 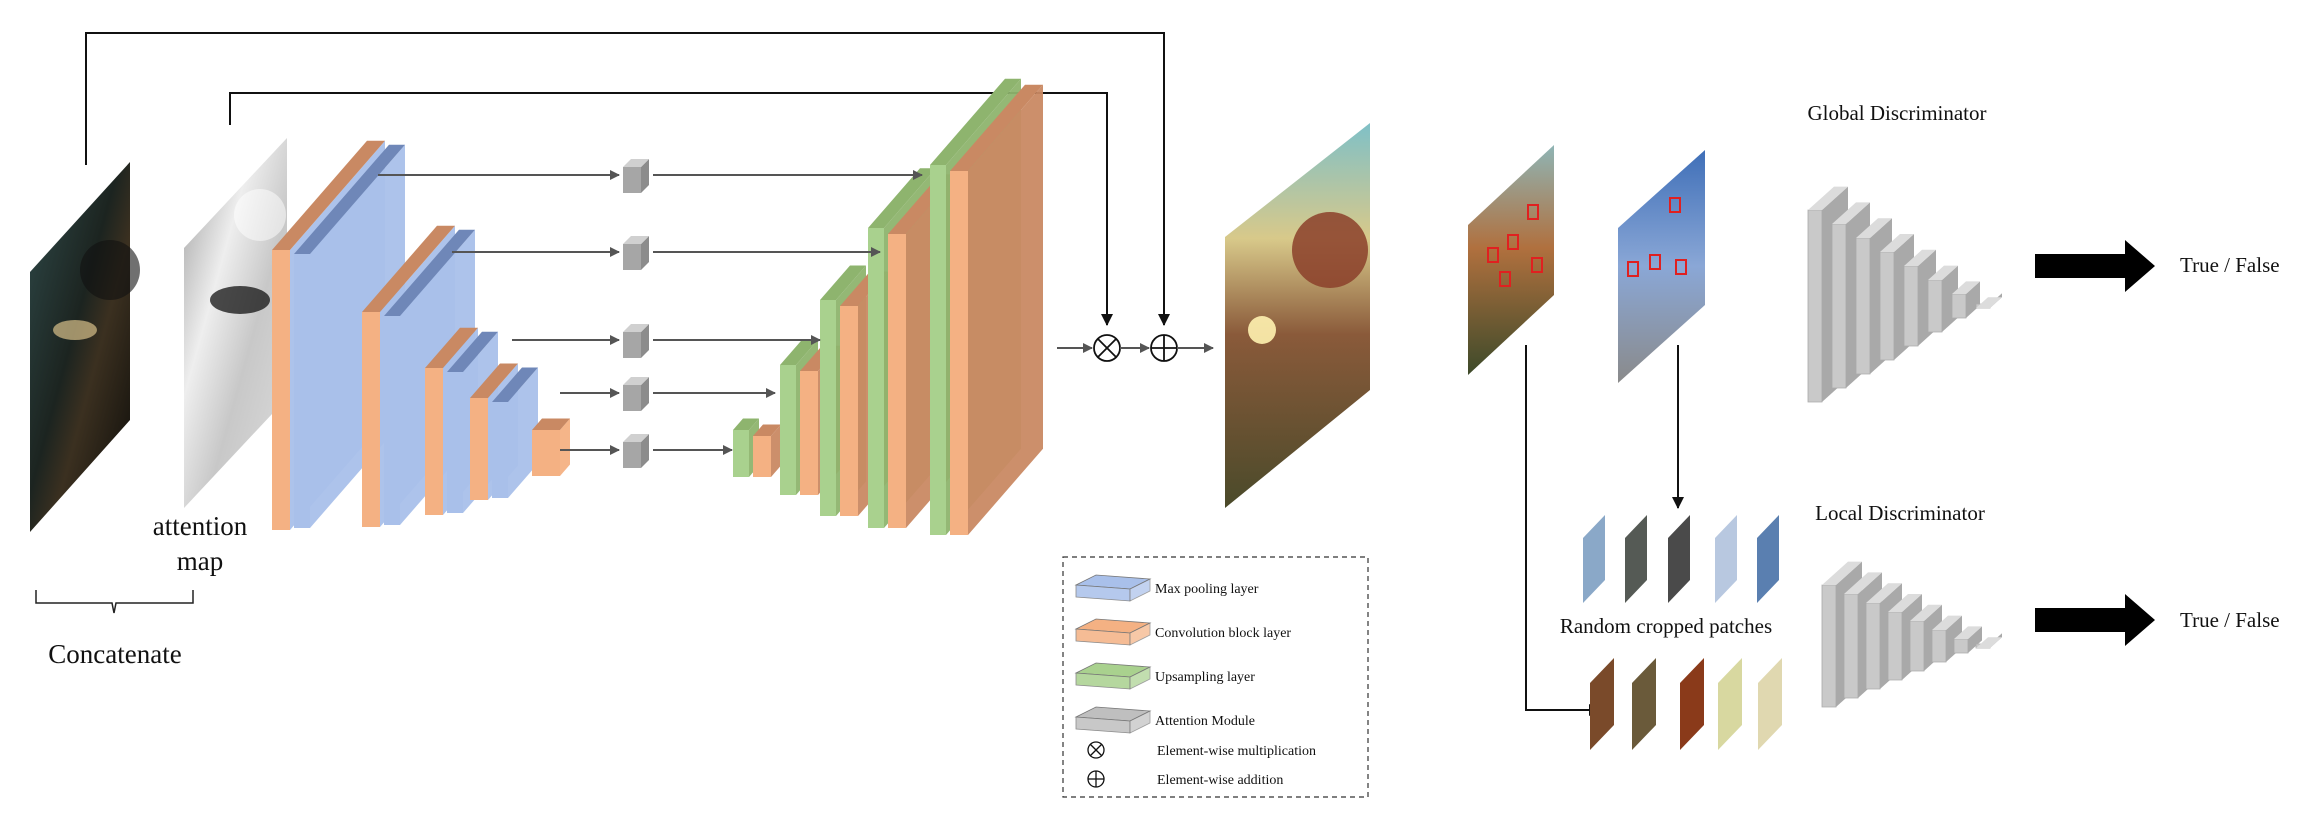 What do you see at coordinates (1205, 721) in the screenshot?
I see `legend-item-label: Attention Module` at bounding box center [1205, 721].